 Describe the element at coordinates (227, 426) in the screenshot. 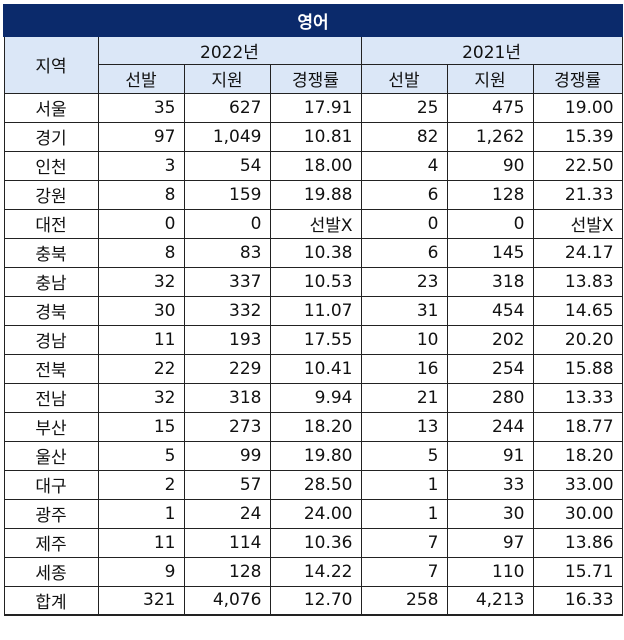

I see `applicants-cell-2022: 273` at that location.